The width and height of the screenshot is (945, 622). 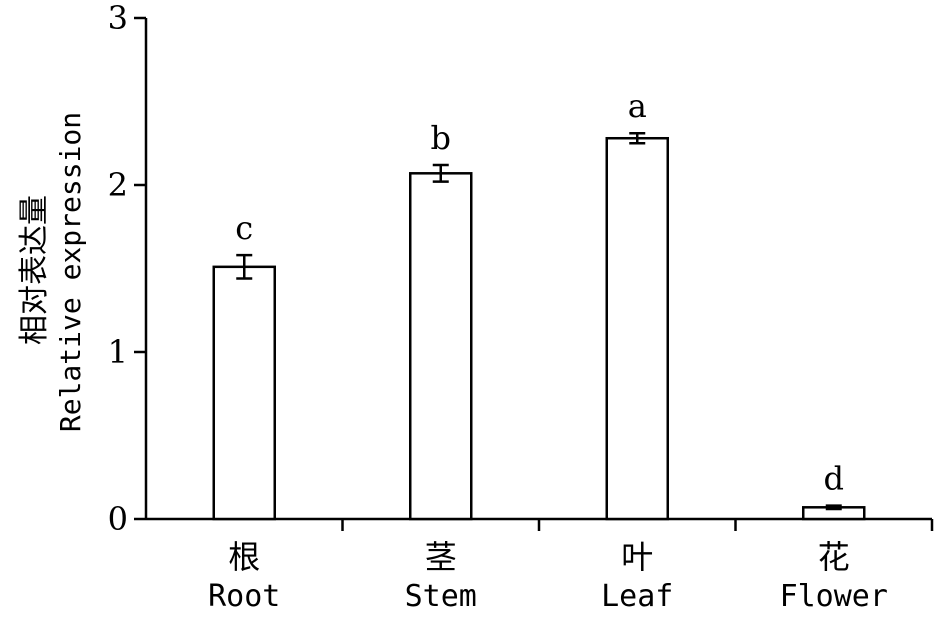 What do you see at coordinates (118, 519) in the screenshot?
I see `y-tick-label: 0` at bounding box center [118, 519].